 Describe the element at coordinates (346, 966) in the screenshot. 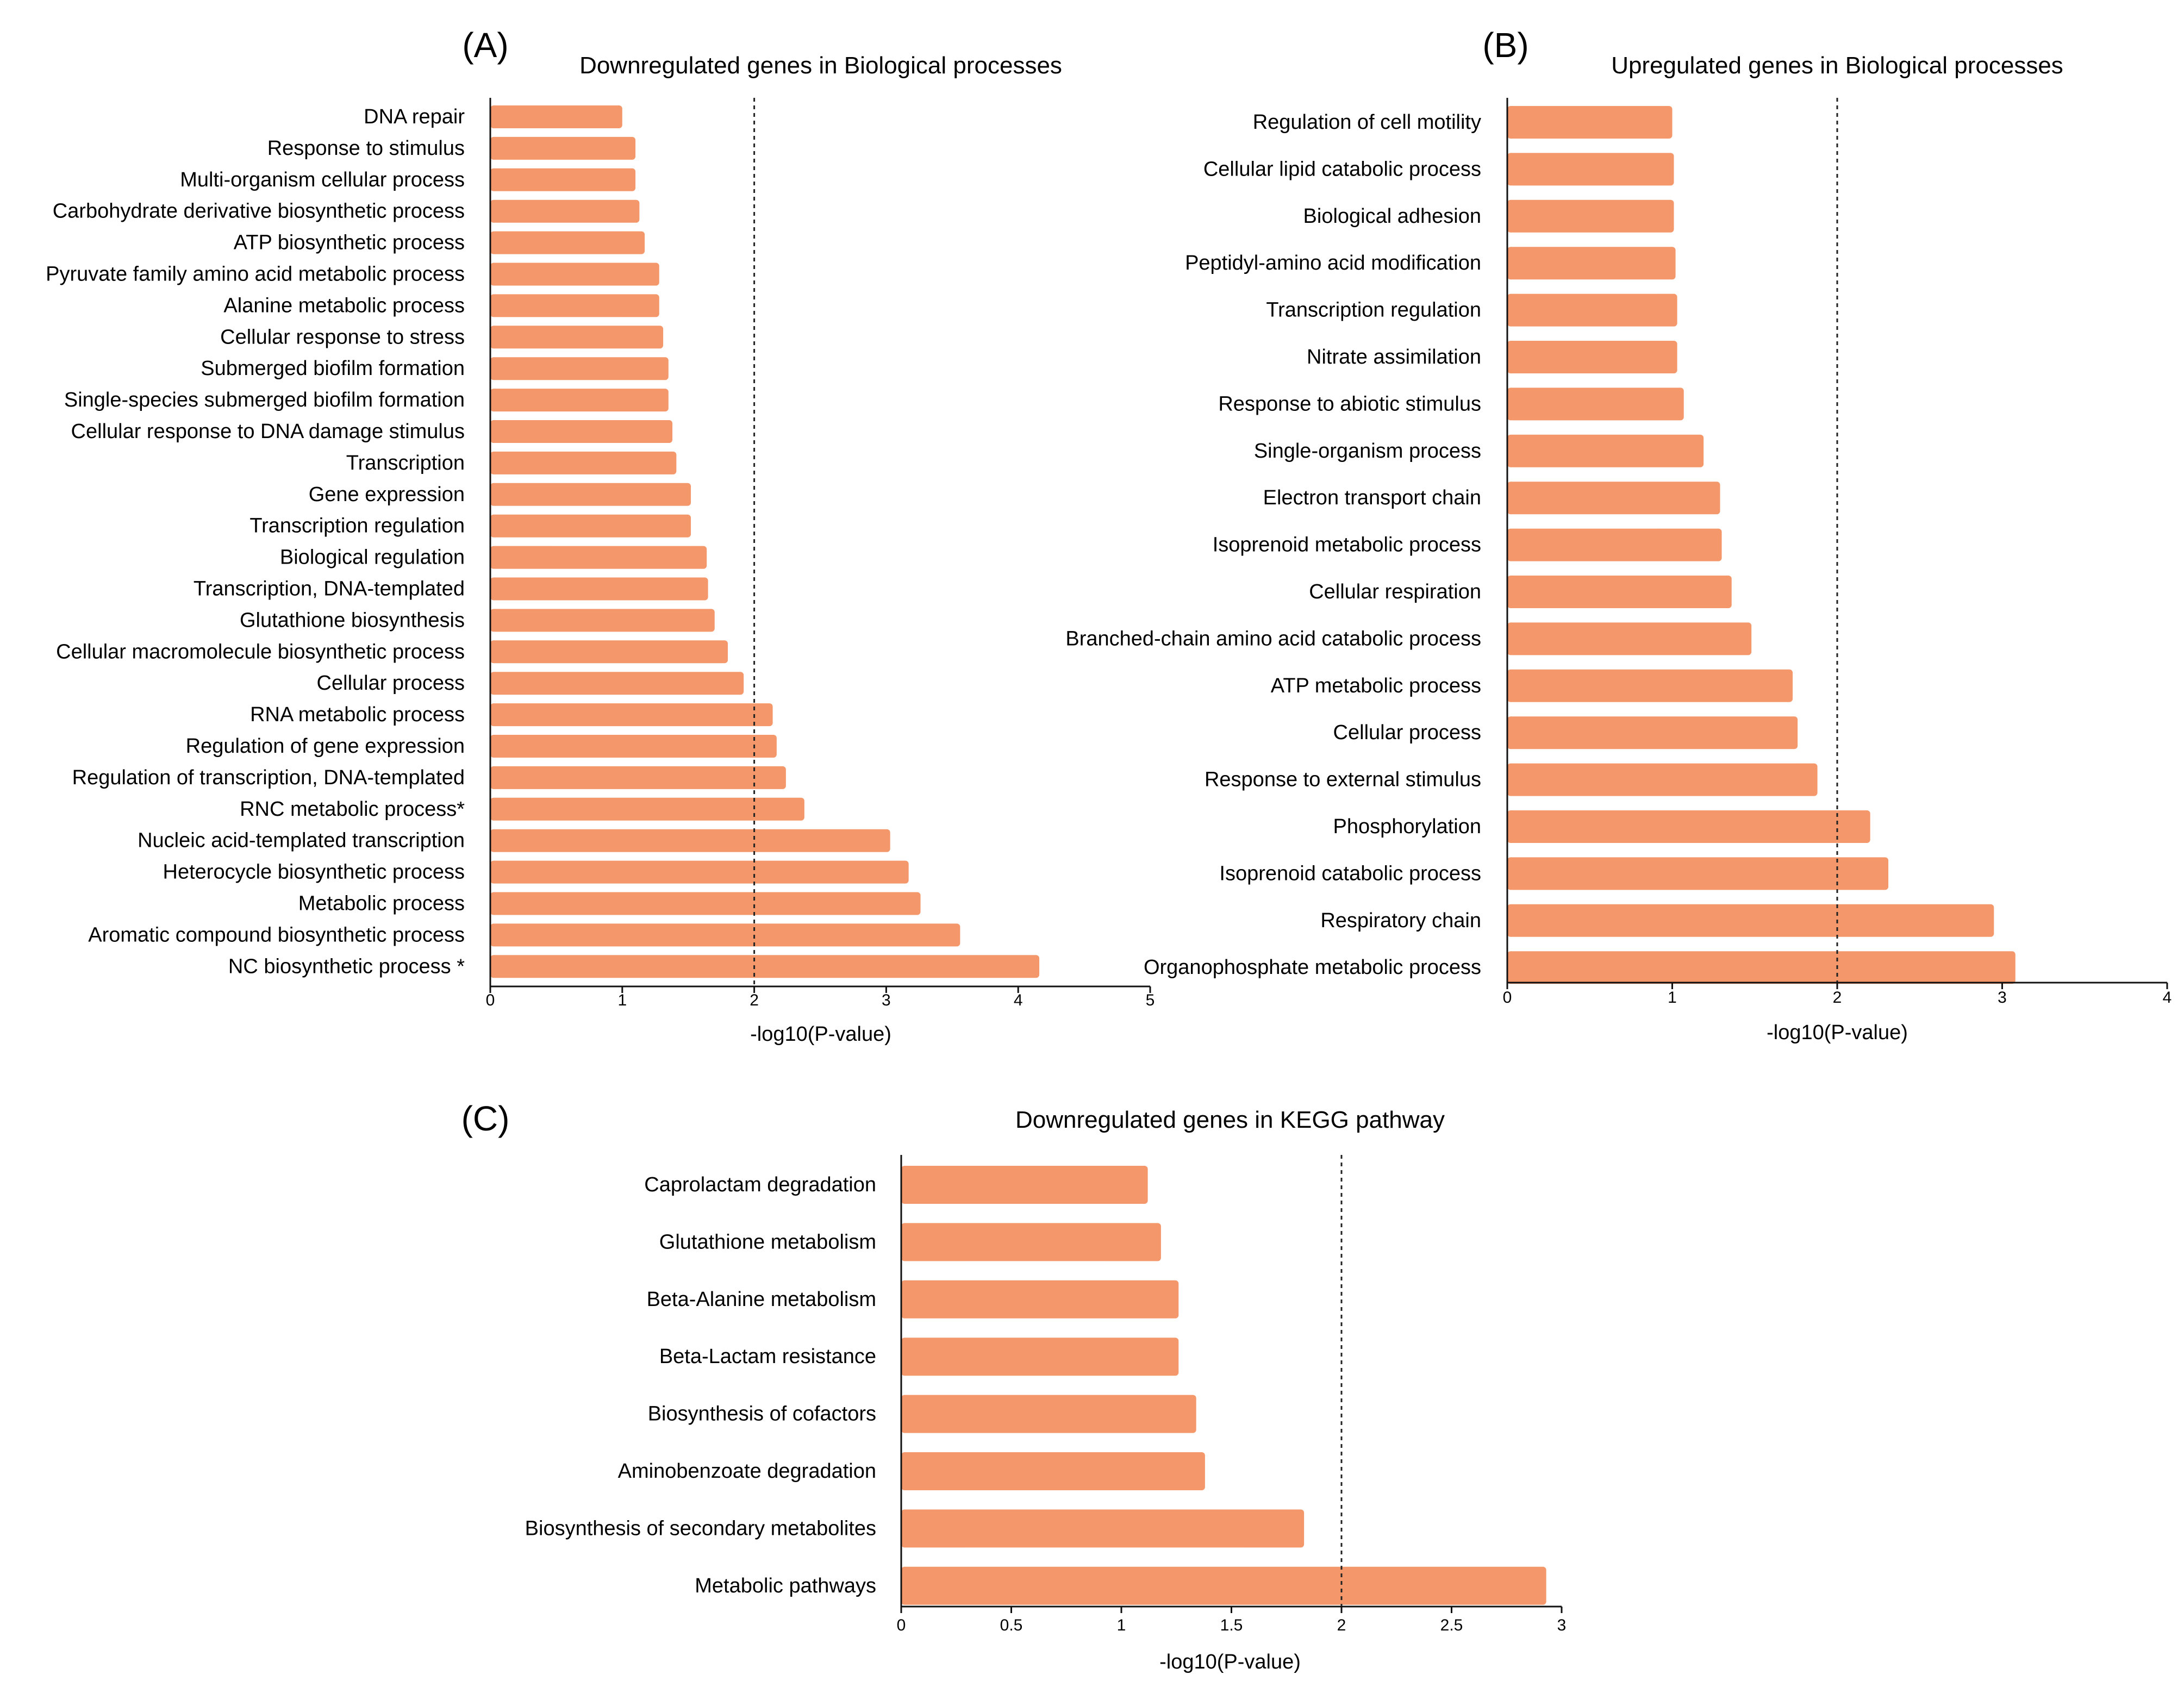

I see `category-label: NC biosynthetic process *` at that location.